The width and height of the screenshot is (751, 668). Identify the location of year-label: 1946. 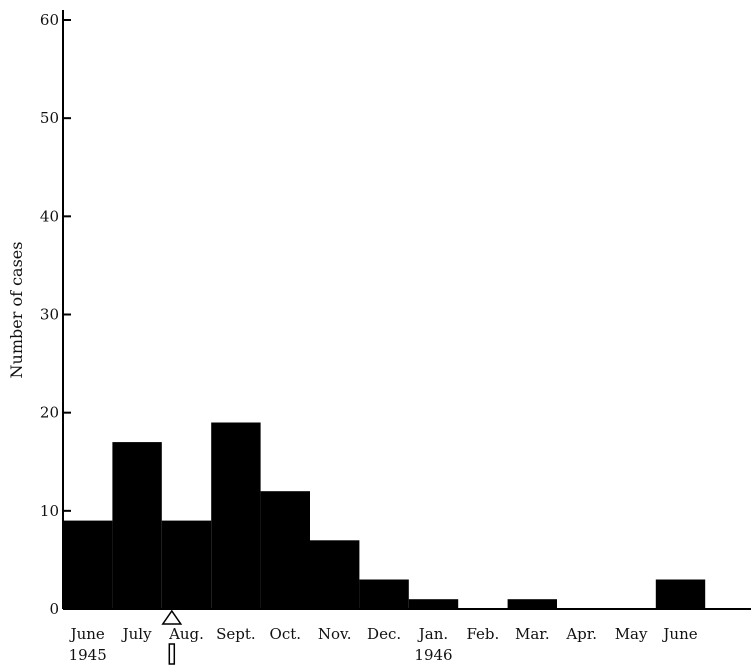
(433, 655).